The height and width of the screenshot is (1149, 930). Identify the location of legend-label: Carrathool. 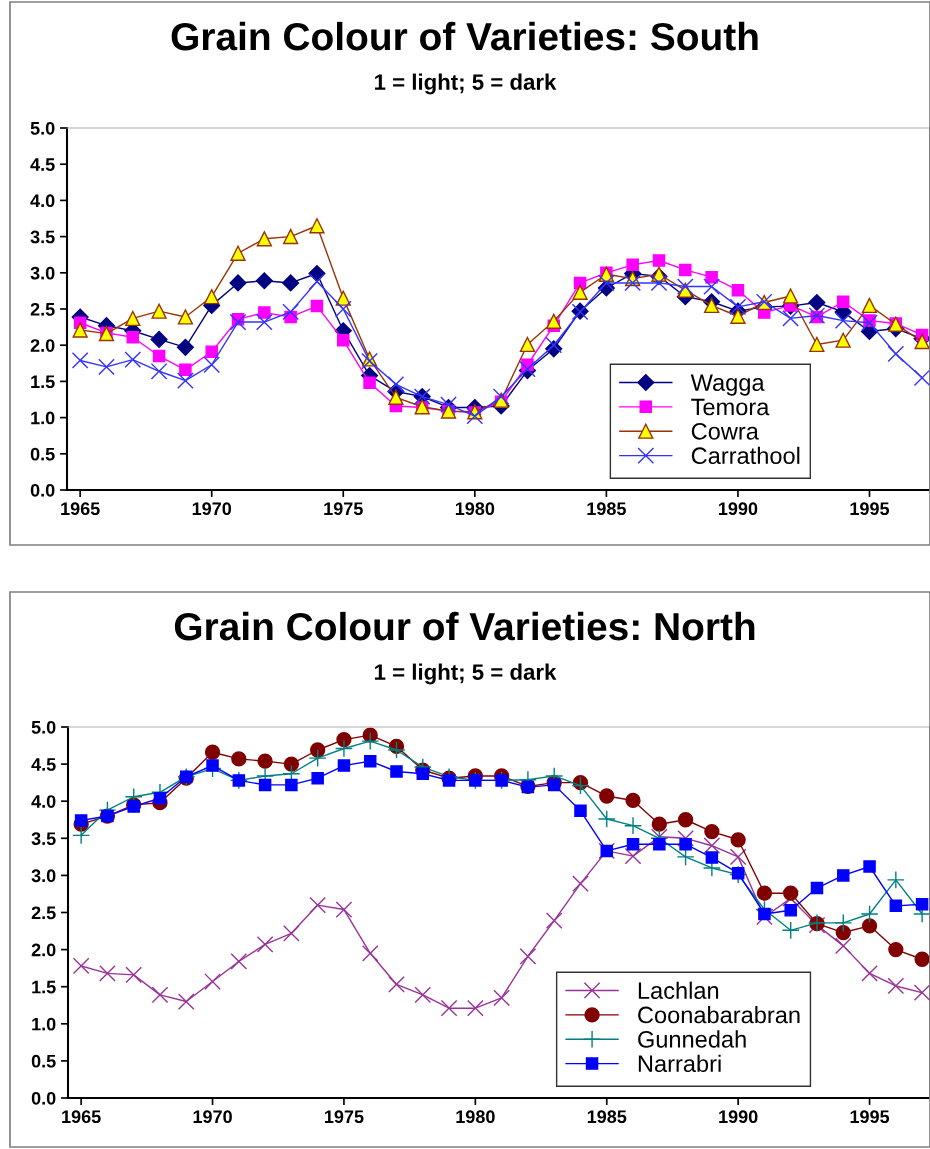
(745, 455).